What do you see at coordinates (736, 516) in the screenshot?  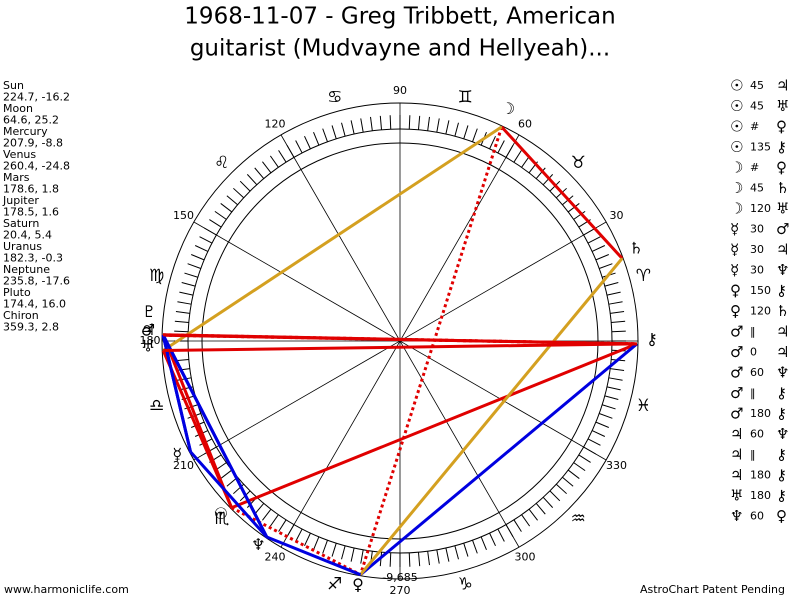 I see `aspect-from: ♆` at bounding box center [736, 516].